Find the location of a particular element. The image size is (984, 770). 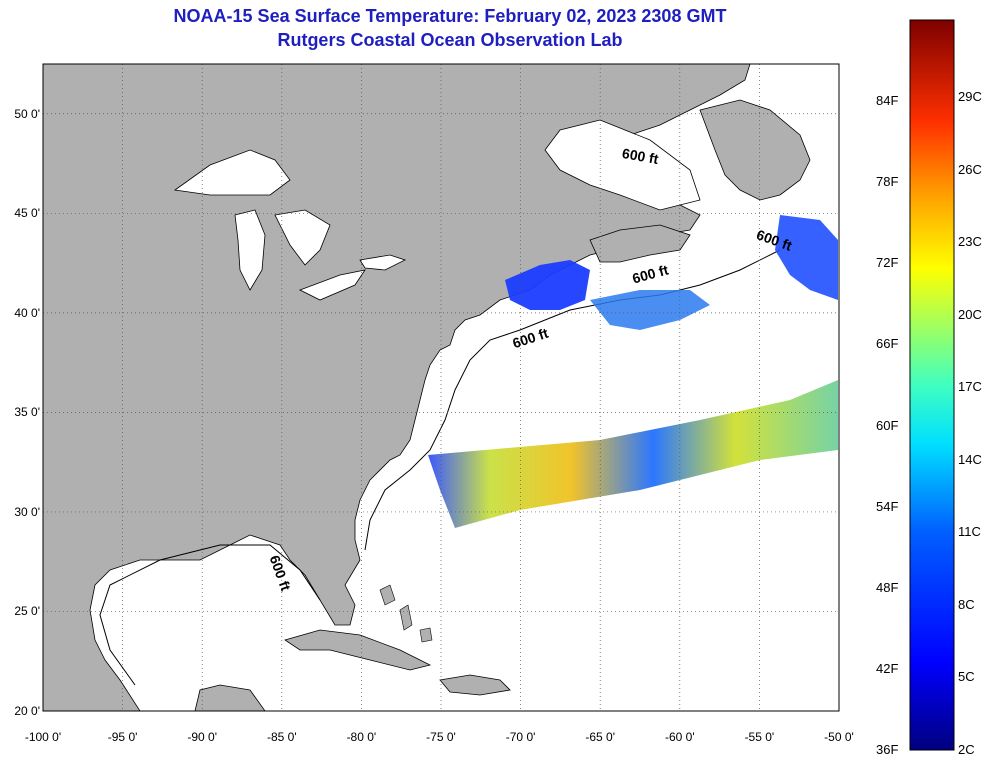

longitude-tick-label: -85 0' is located at coordinates (281, 737).